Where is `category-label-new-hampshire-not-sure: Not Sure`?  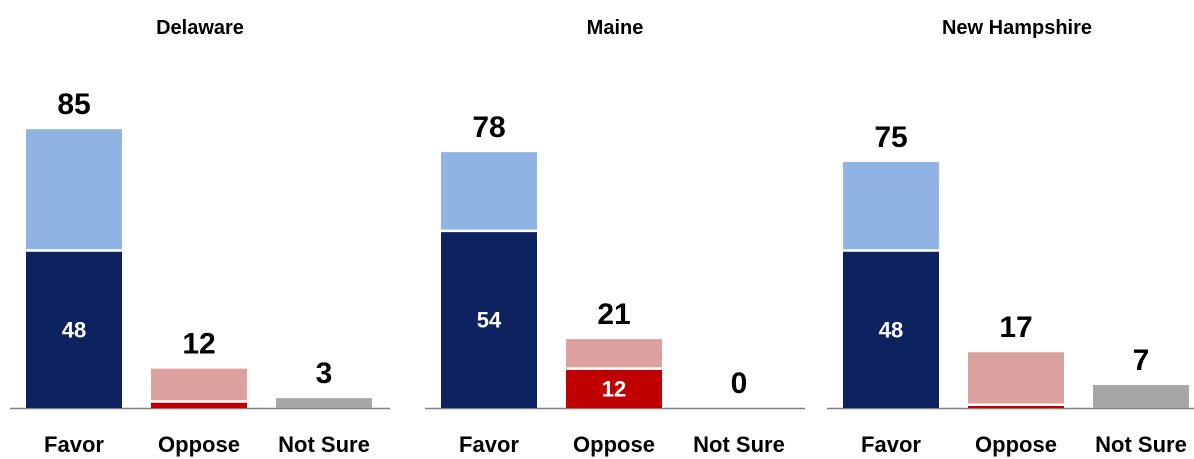 category-label-new-hampshire-not-sure: Not Sure is located at coordinates (1141, 444).